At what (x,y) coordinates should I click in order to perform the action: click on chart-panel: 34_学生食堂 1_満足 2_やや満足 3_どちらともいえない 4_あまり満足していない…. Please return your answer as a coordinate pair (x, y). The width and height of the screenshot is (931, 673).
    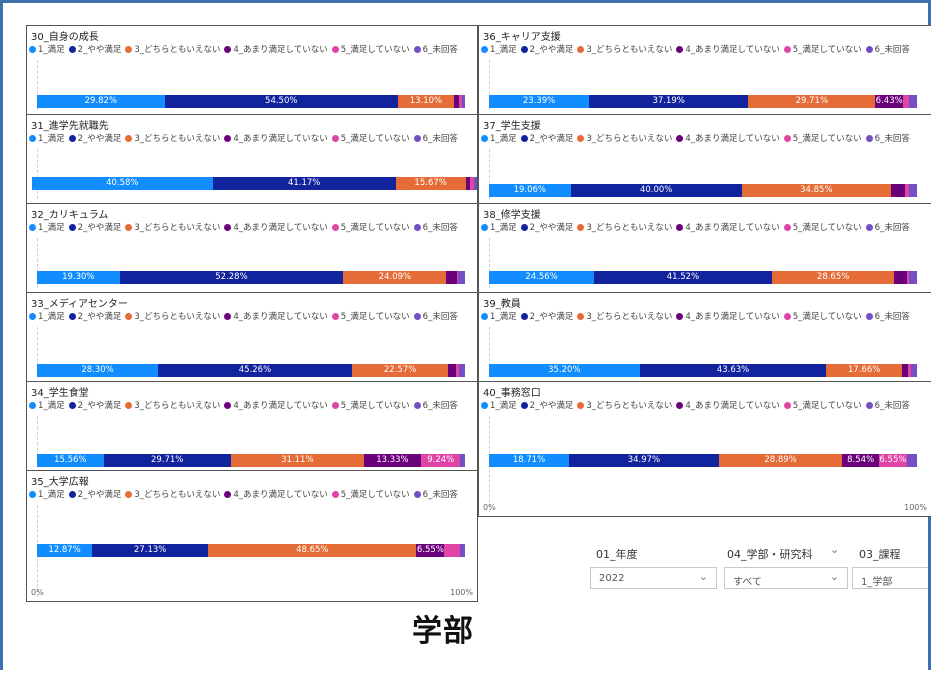
    Looking at the image, I should click on (252, 426).